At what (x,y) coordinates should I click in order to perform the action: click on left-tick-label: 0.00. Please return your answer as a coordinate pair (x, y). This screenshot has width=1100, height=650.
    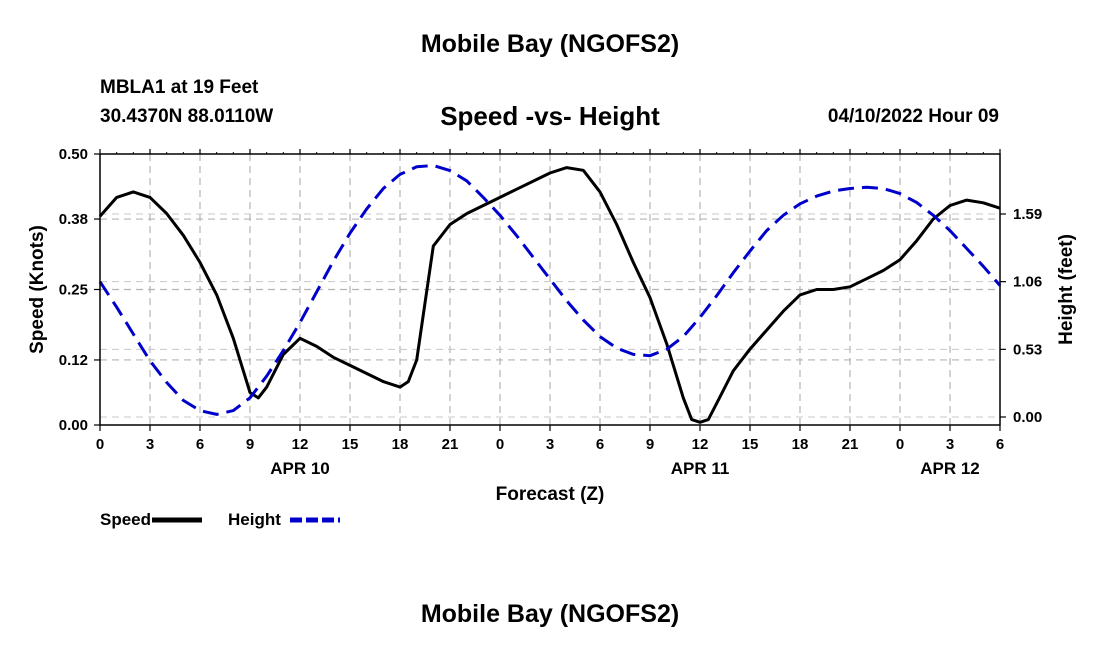
    Looking at the image, I should click on (73, 425).